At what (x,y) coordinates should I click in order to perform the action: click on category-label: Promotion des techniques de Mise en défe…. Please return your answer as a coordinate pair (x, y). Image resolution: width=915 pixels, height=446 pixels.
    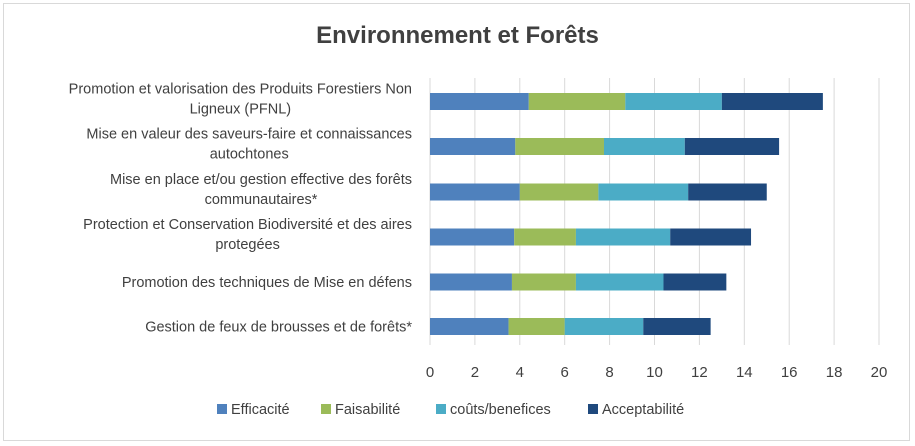
    Looking at the image, I should click on (267, 283).